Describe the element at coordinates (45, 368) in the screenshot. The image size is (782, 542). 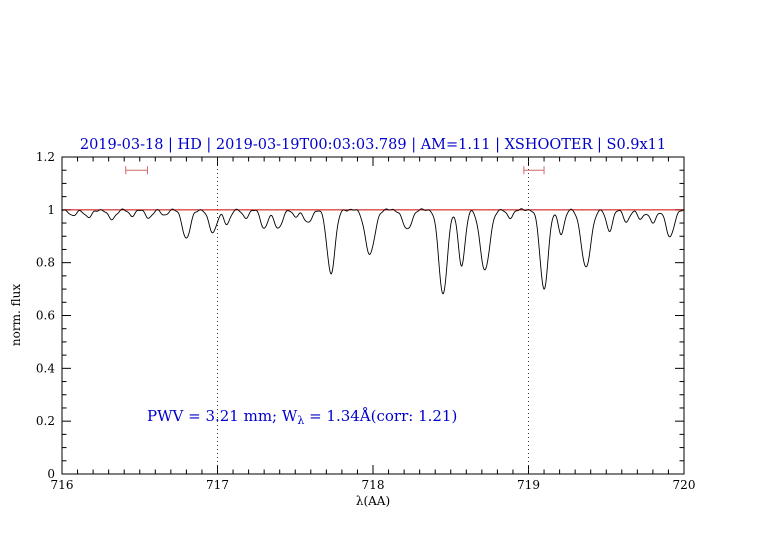
I see `y-tick-label: 0.4` at that location.